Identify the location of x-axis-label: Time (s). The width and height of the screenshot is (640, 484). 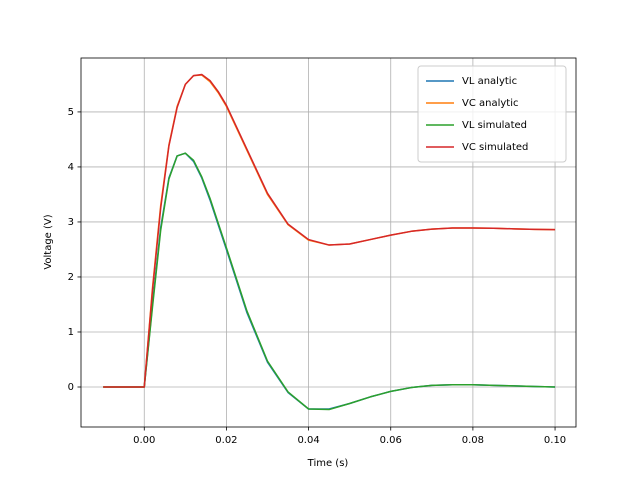
(328, 463).